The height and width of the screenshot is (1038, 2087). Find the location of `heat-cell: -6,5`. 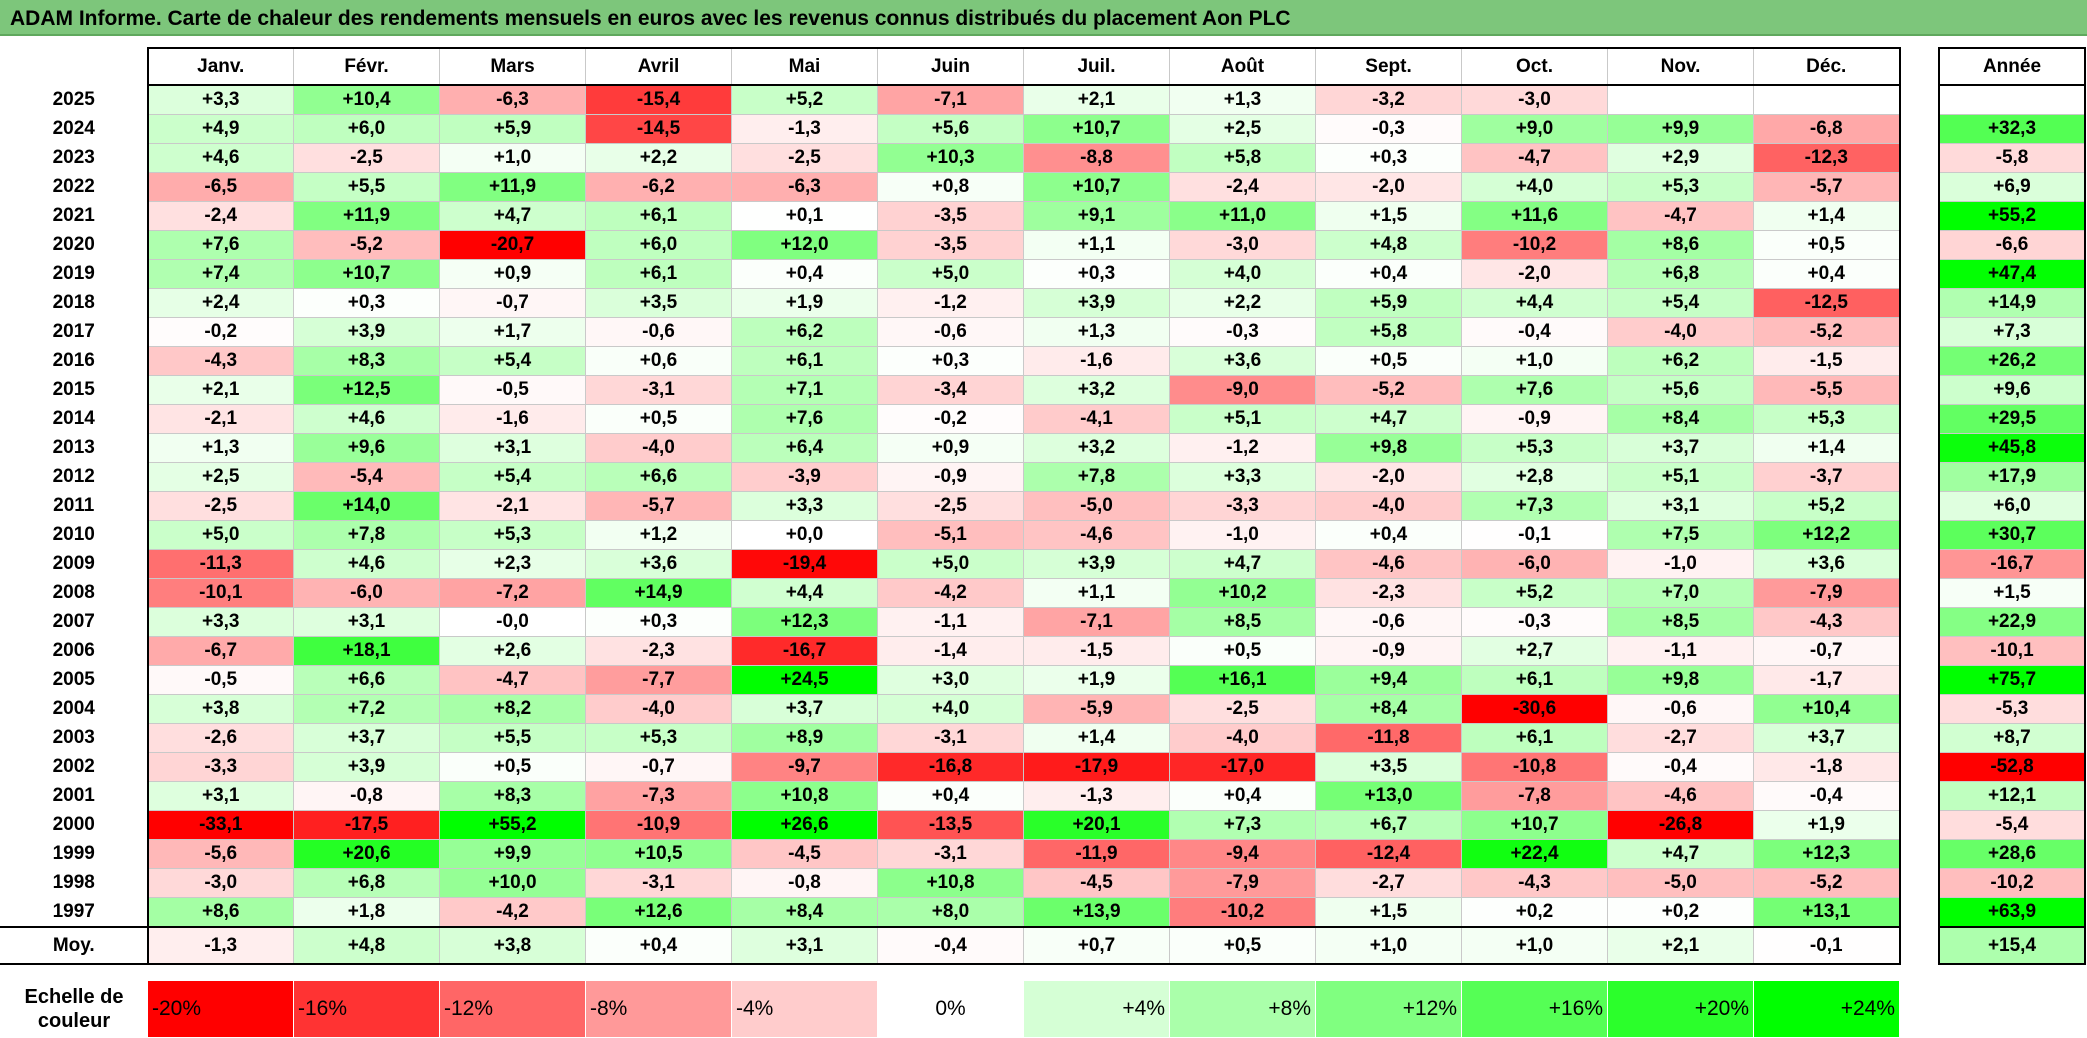

heat-cell: -6,5 is located at coordinates (220, 187).